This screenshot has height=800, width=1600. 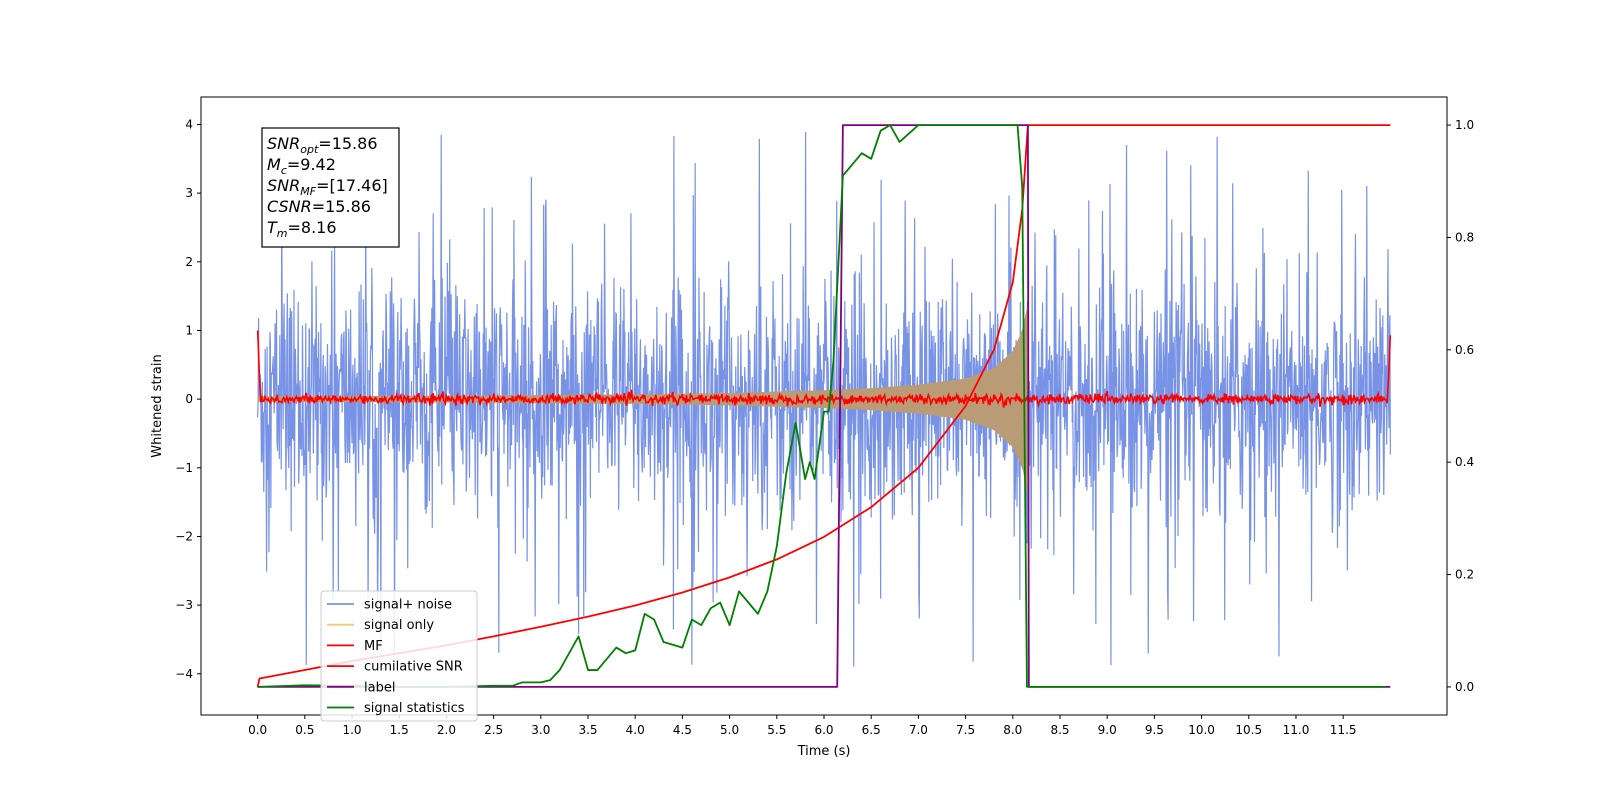 What do you see at coordinates (1464, 687) in the screenshot?
I see `y-right-tick-label: 0.0` at bounding box center [1464, 687].